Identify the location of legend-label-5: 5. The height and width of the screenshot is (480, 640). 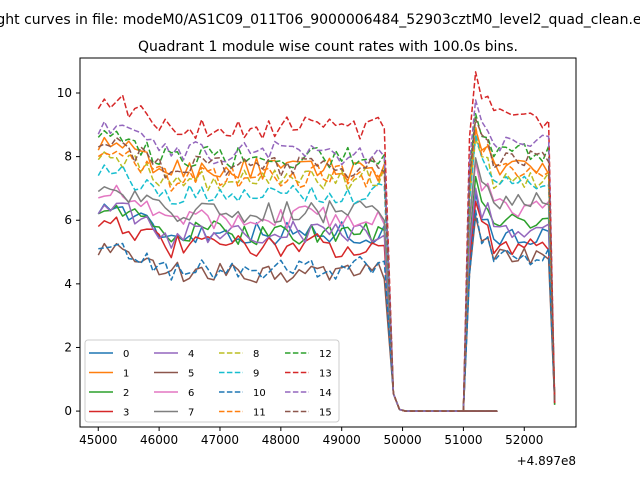
(191, 374).